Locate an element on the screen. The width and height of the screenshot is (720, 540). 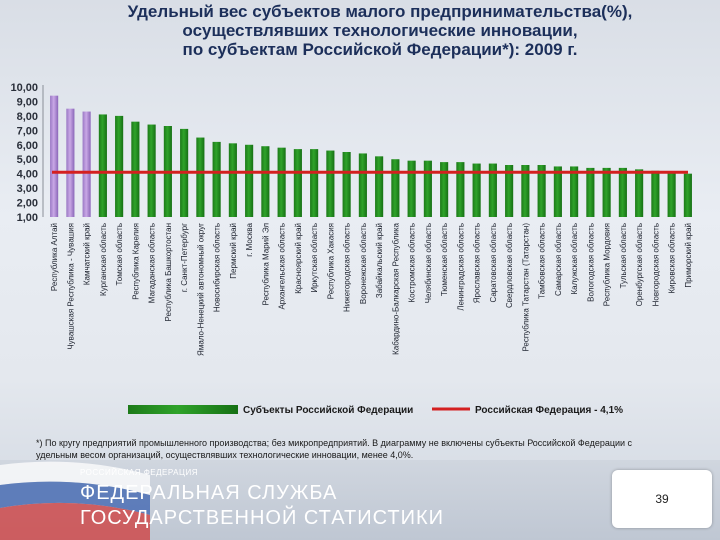
branding-top: РОССИЙСКАЯ ФЕДЕРАЦИЯ is located at coordinates (139, 472).